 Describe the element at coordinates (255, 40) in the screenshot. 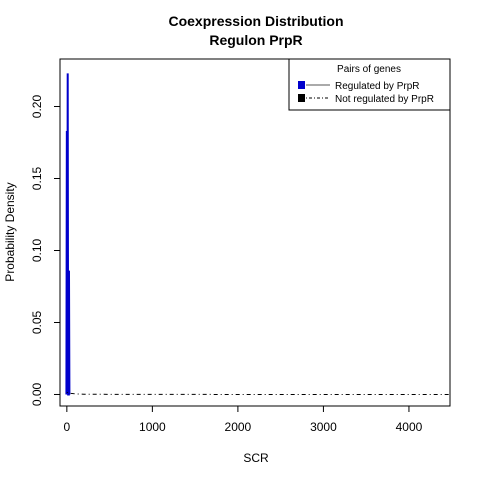

I see `chart-subtitle: Regulon PrpR` at that location.